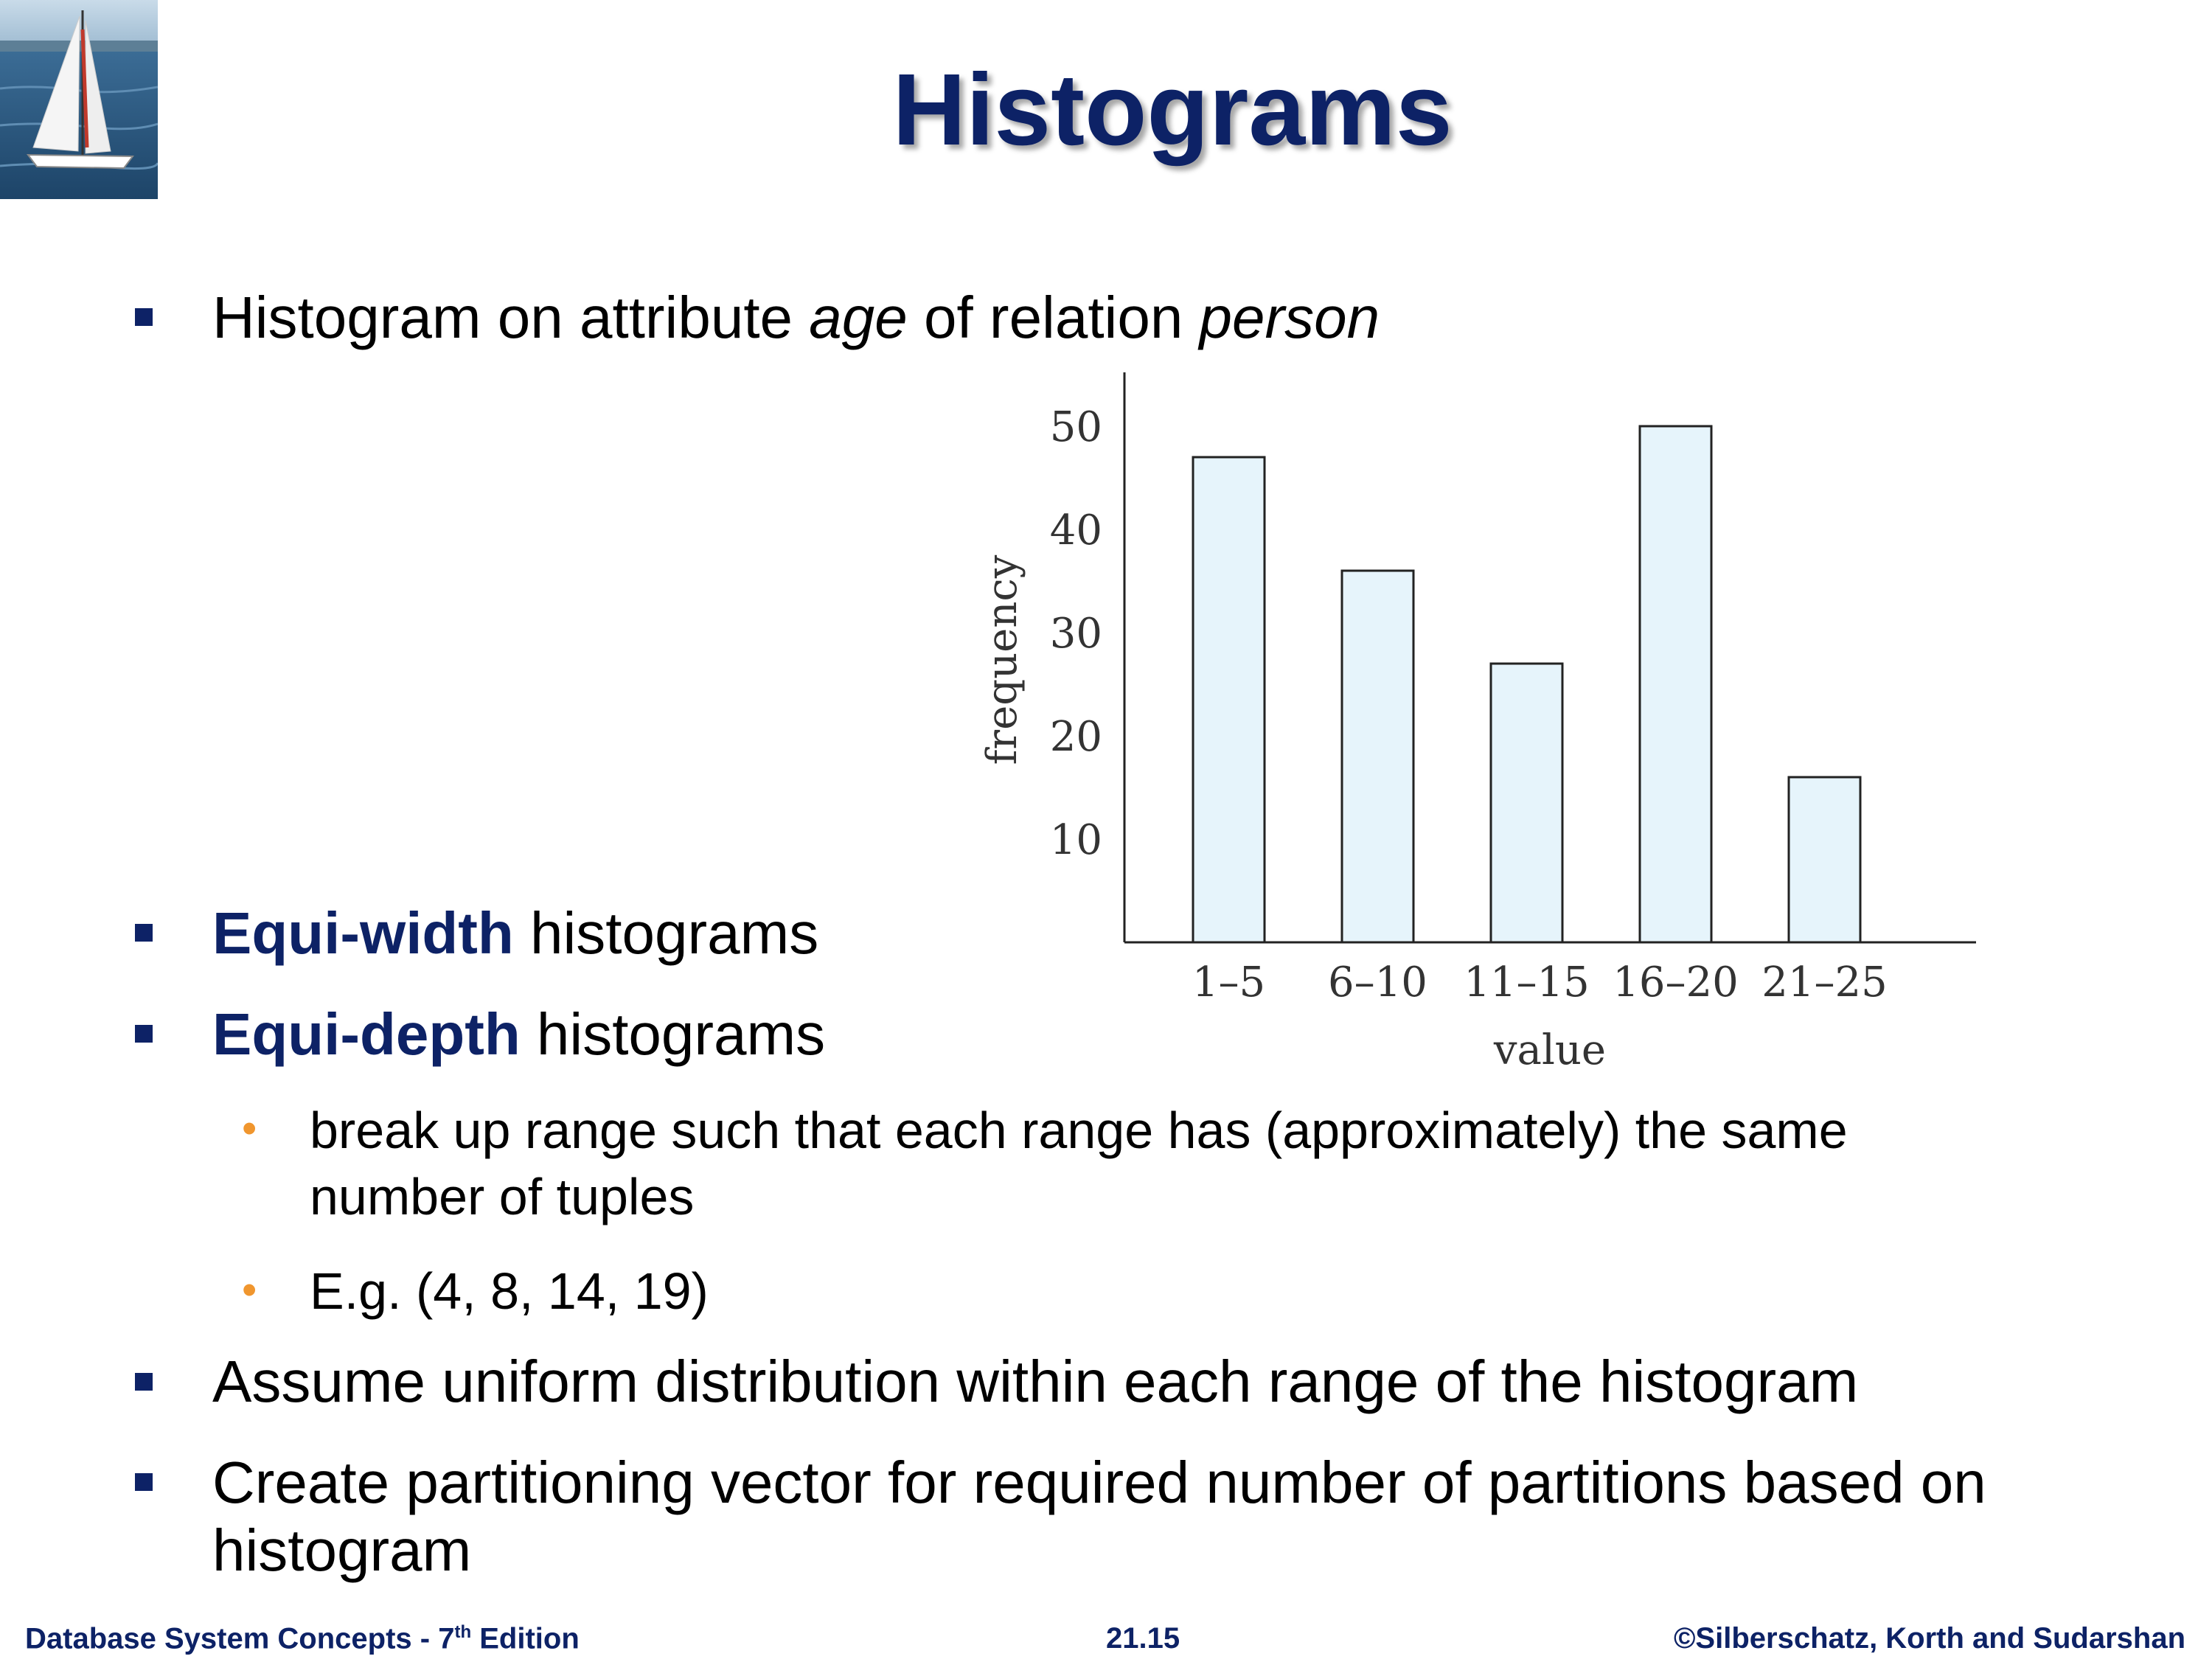  What do you see at coordinates (1172, 110) in the screenshot?
I see `slide-title: Histograms` at bounding box center [1172, 110].